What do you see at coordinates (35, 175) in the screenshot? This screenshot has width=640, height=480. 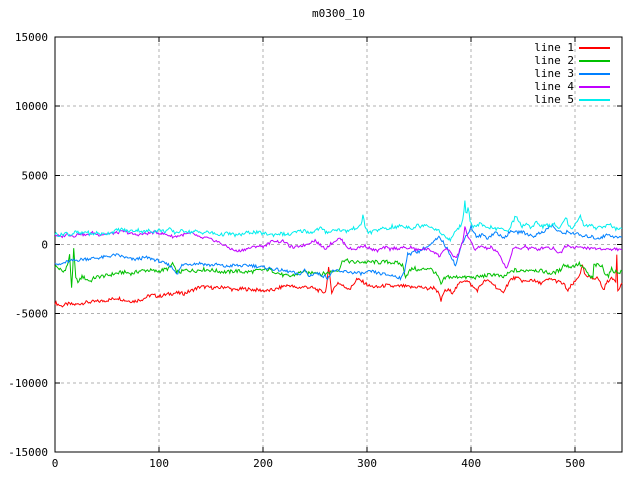 I see `y-tick-label: 5000` at bounding box center [35, 175].